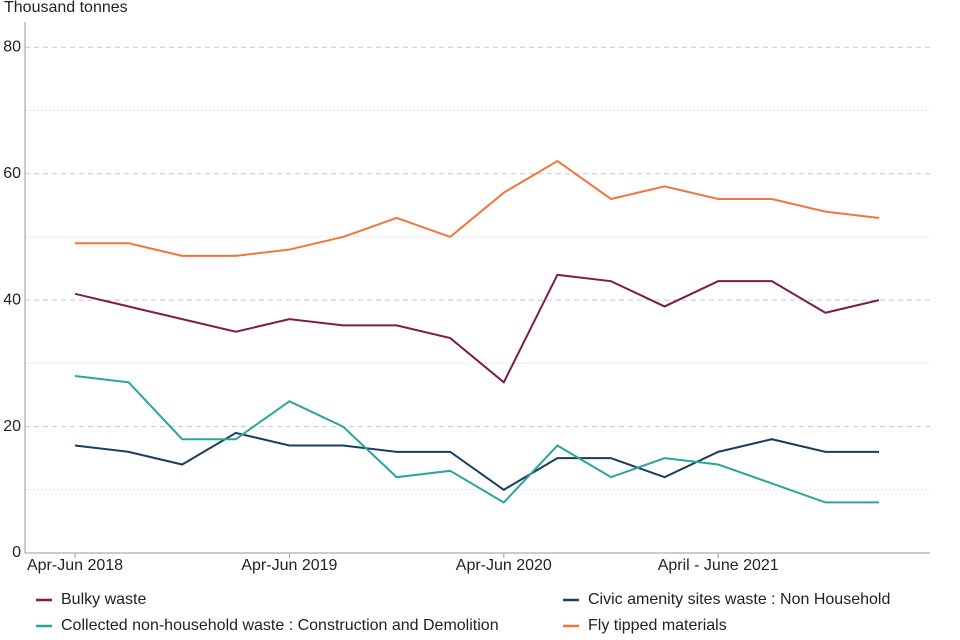  I want to click on x-tick-label: Apr-Jun 2020, so click(504, 565).